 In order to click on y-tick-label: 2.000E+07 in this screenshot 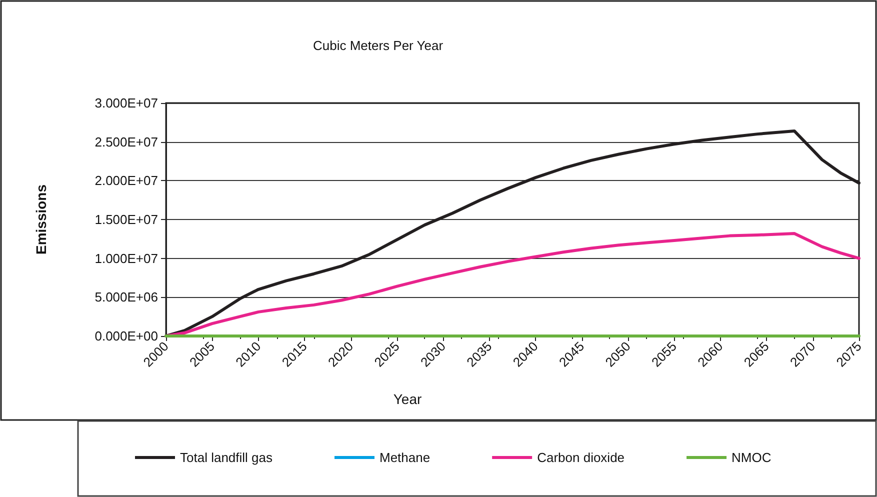, I will do `click(126, 180)`.